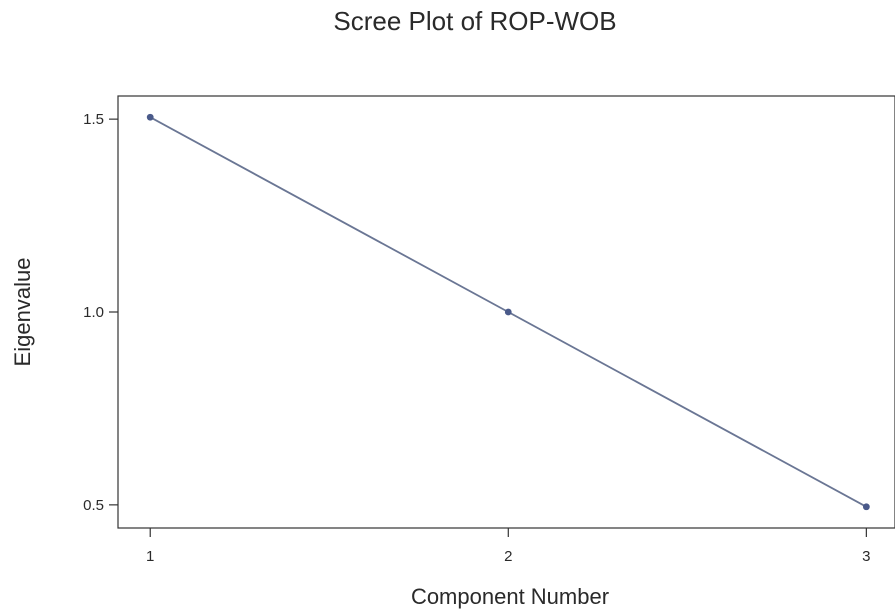  I want to click on y-axis-label: Eigenvalue, so click(22, 312).